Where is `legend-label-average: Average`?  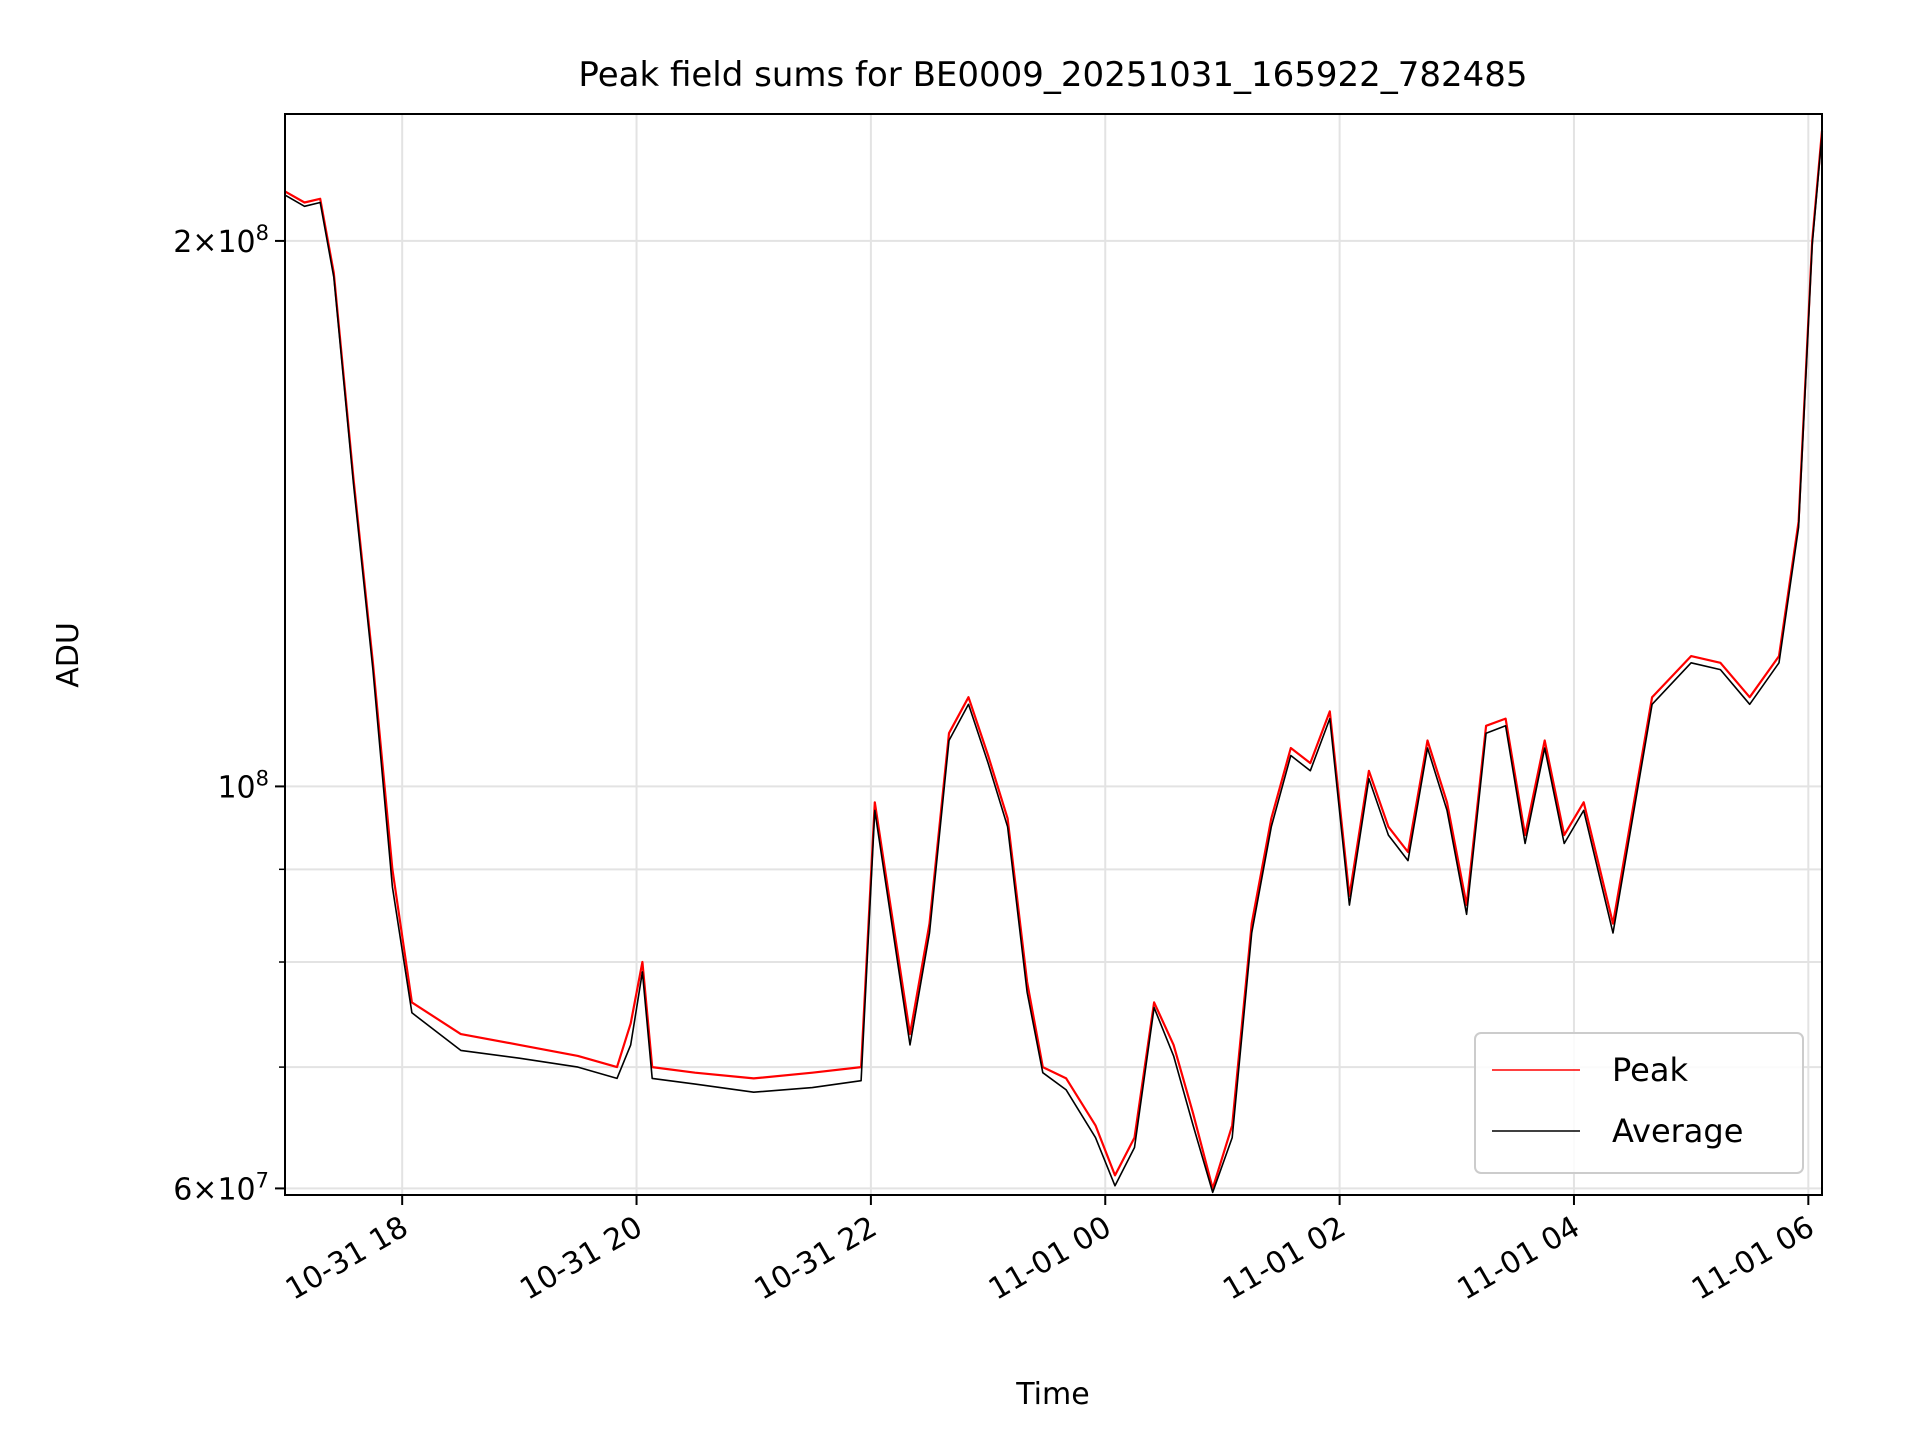 legend-label-average: Average is located at coordinates (1677, 1131).